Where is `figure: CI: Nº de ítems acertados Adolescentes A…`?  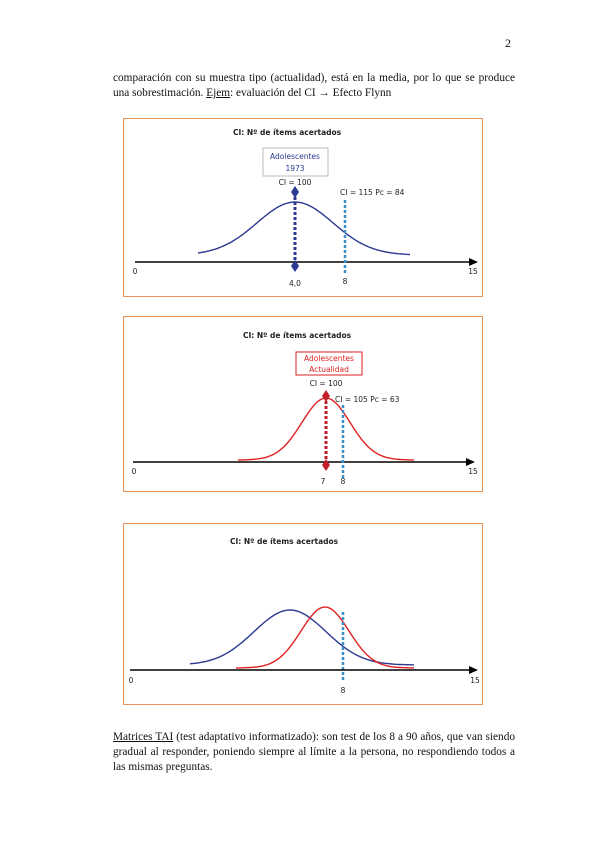
figure: CI: Nº de ítems acertados Adolescentes A… is located at coordinates (303, 404).